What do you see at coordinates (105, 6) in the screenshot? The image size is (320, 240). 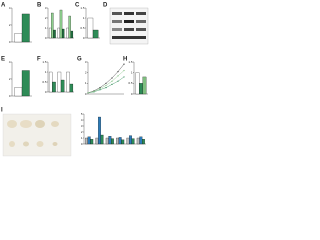 I see `panel-letter: D` at bounding box center [105, 6].